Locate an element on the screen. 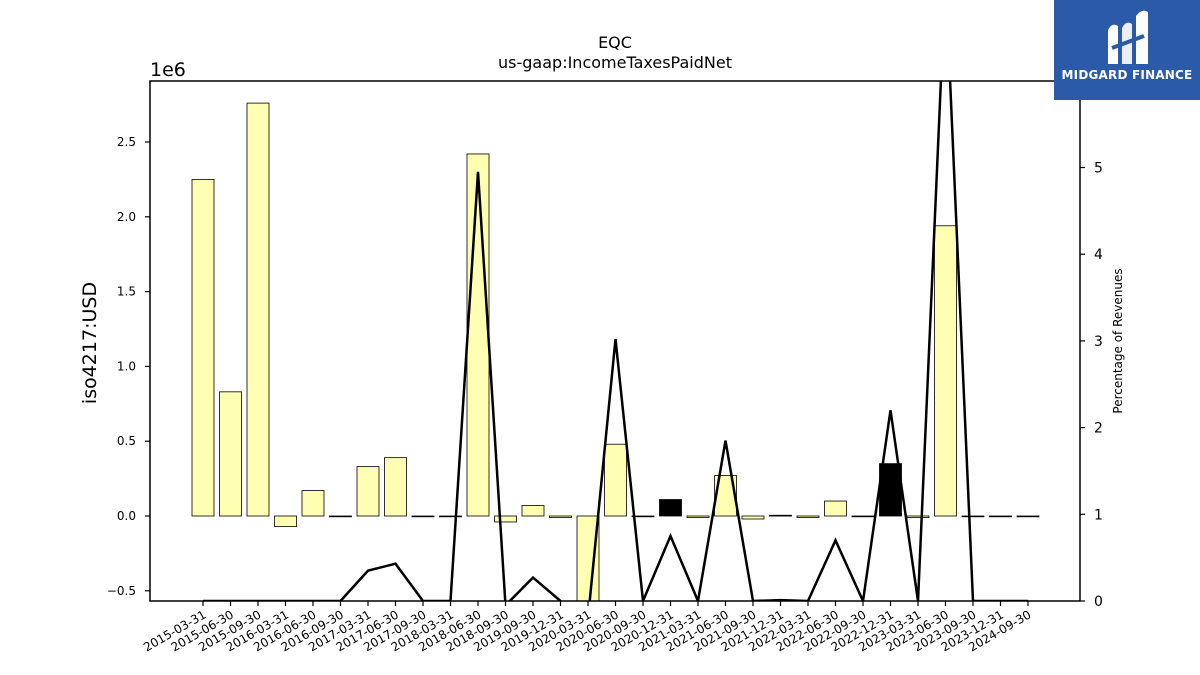 Image resolution: width=1200 pixels, height=675 pixels. y-ticks: −0.5 0.0 0.5 1.0 1.5 2.0 2.5 is located at coordinates (128, 366).